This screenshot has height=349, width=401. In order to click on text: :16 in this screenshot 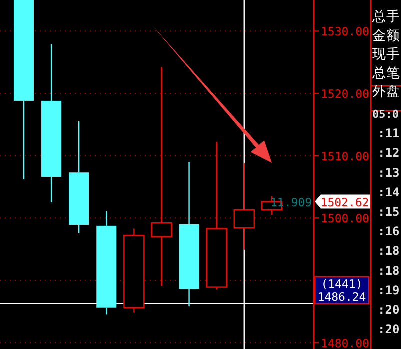, I will do `click(389, 231)`.